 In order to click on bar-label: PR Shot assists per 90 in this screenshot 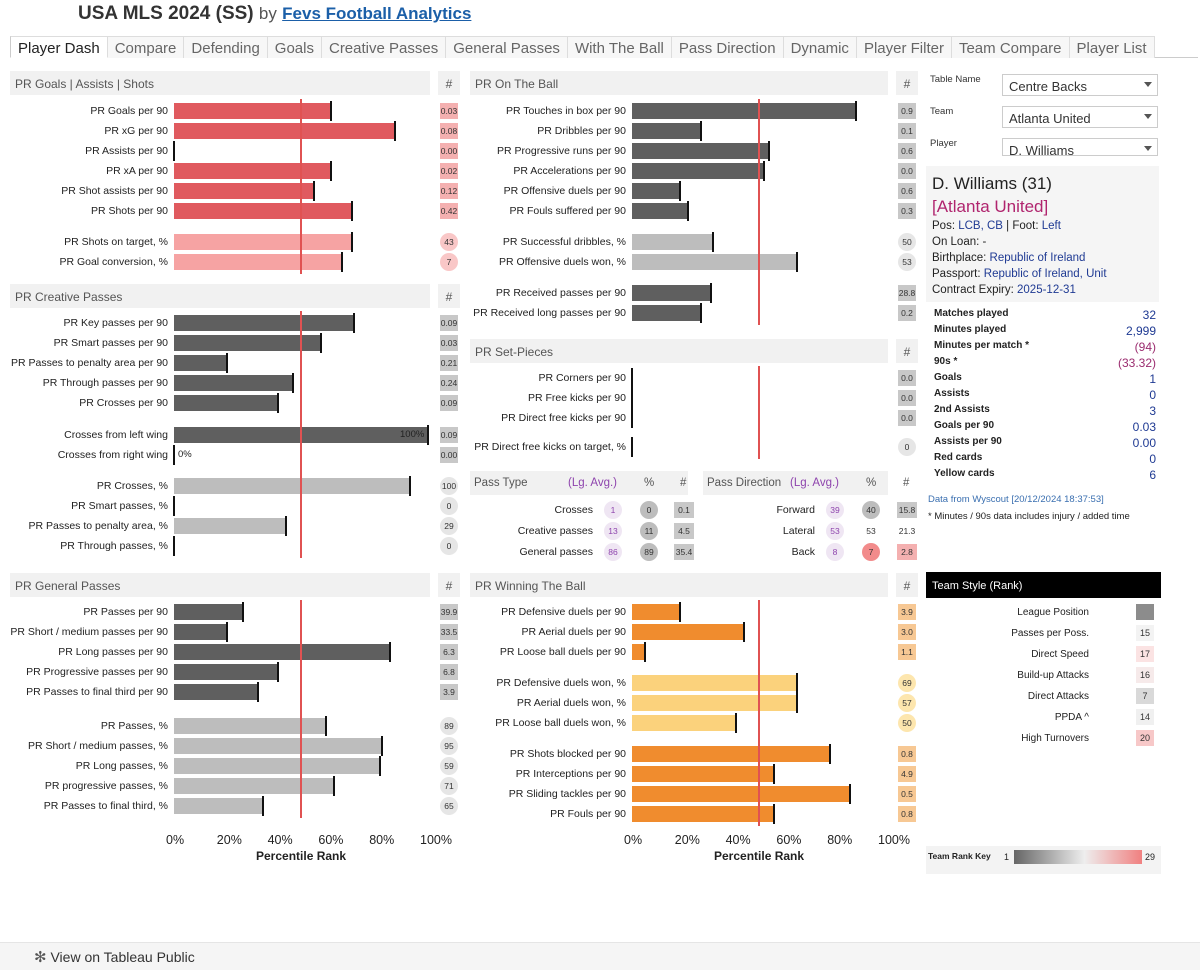, I will do `click(114, 191)`.